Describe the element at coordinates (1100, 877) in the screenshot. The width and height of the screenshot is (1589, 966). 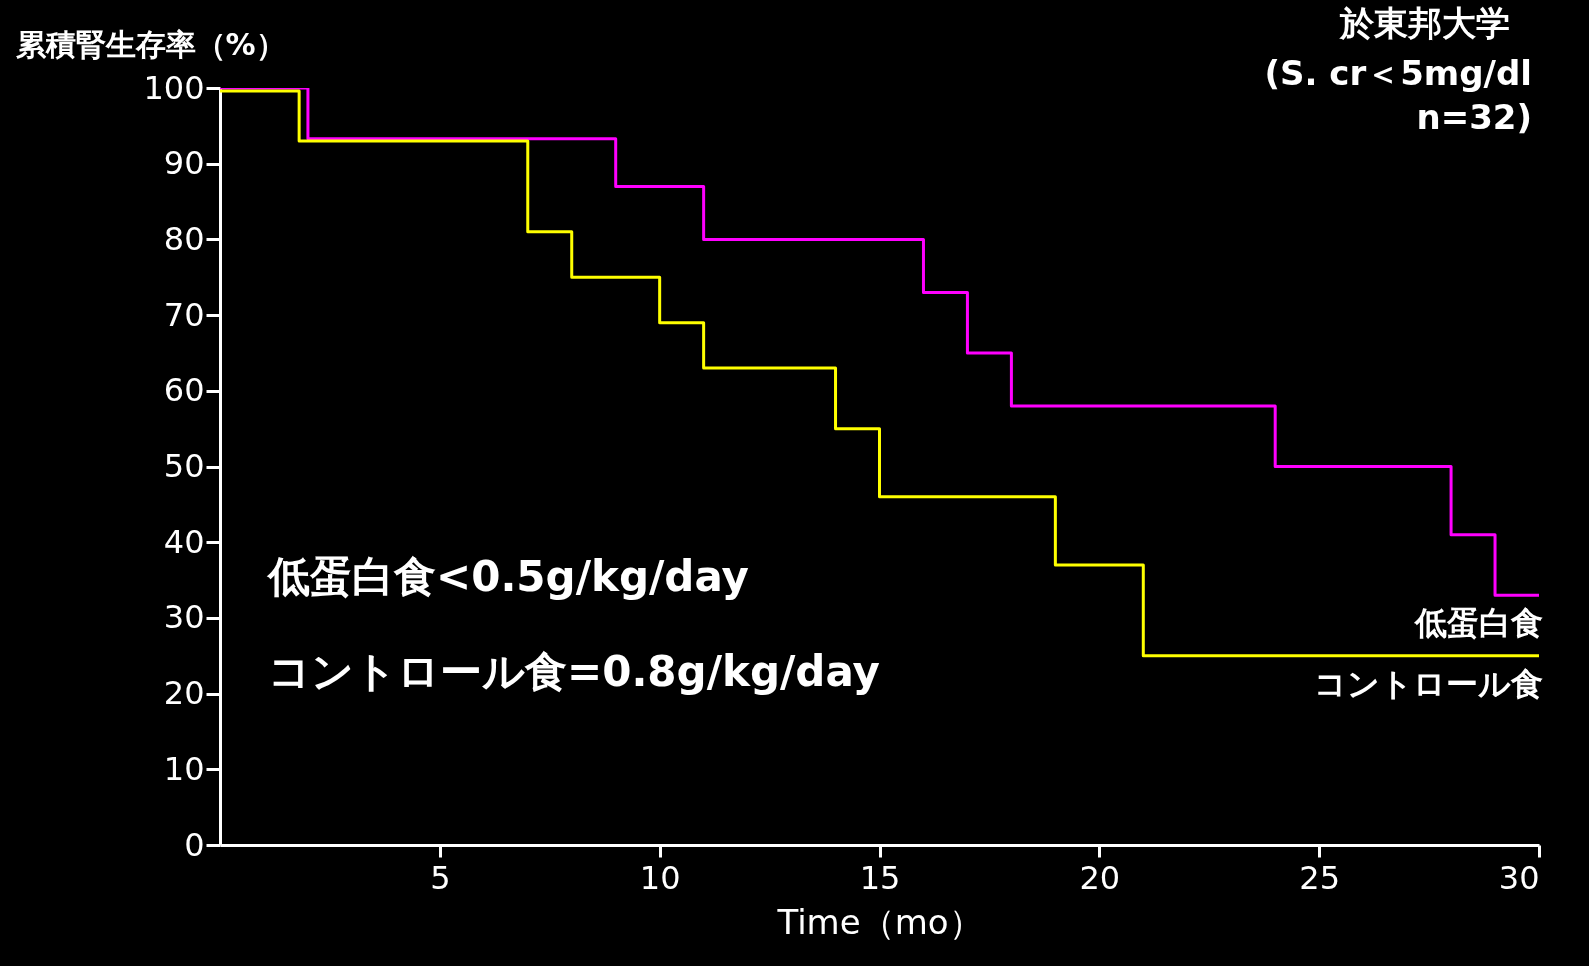
I see `x-tick-label: 20` at that location.